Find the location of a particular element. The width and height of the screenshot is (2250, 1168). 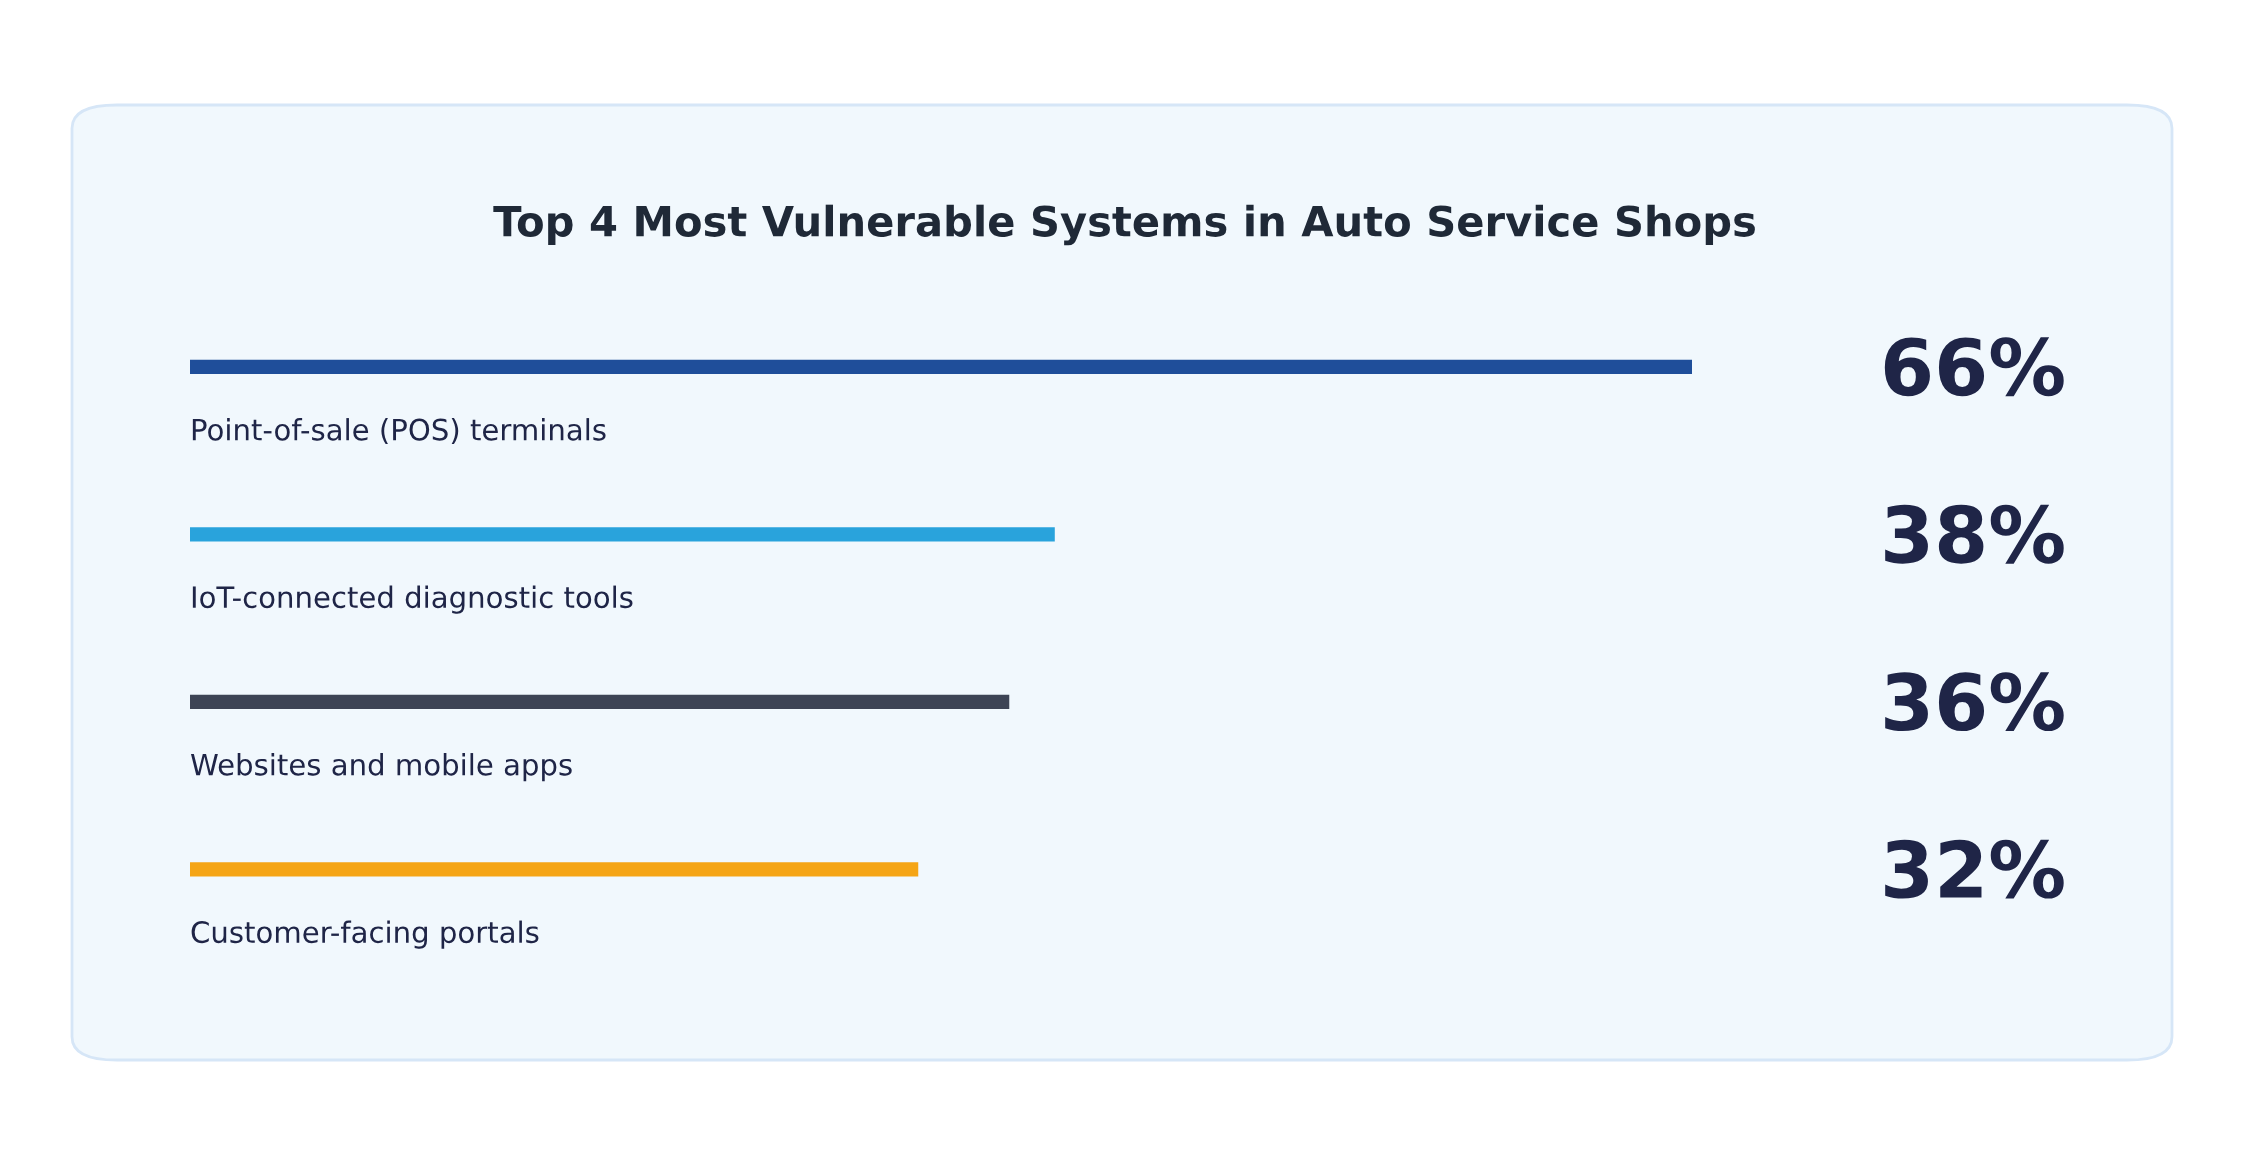

chart-title: Top 4 Most Vulnerable Systems in Auto Service Shops is located at coordinates (1124, 225).